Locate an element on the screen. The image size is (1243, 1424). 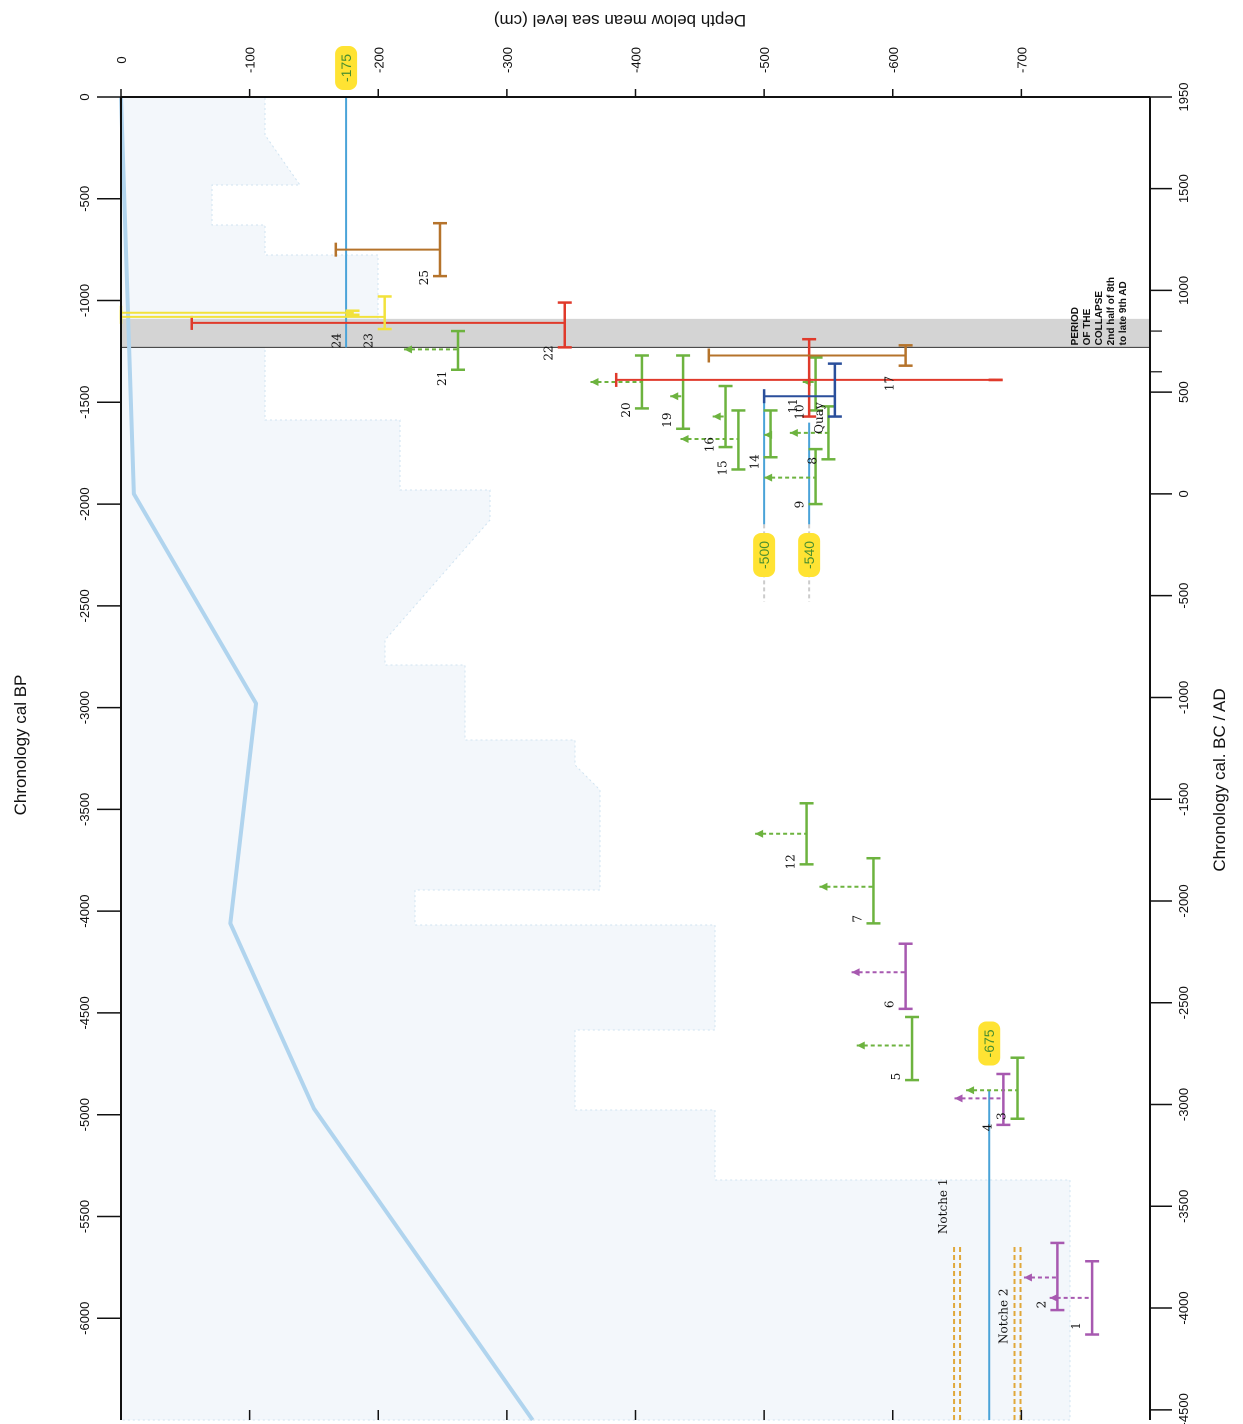
x-bp-tick-label: -4000 is located at coordinates (84, 911).